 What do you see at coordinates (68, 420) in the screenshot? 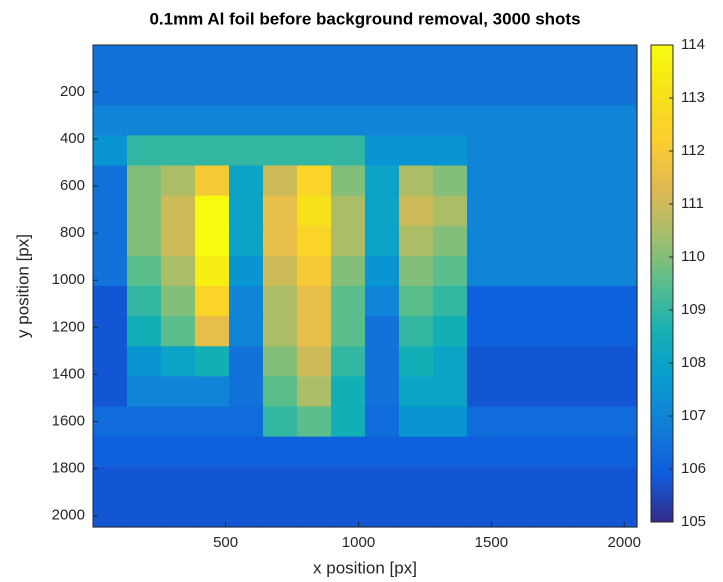
I see `y-tick-label: 1600` at bounding box center [68, 420].